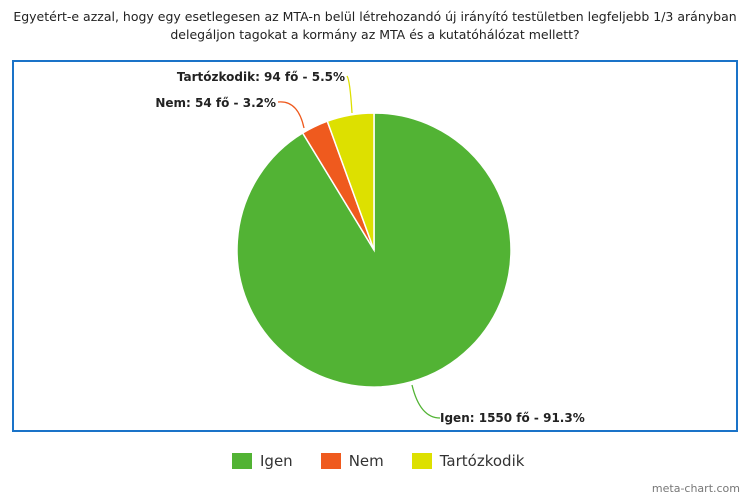 Image resolution: width=750 pixels, height=500 pixels. I want to click on data-label-igen: Igen: 1550 fő - 91.3%, so click(512, 418).